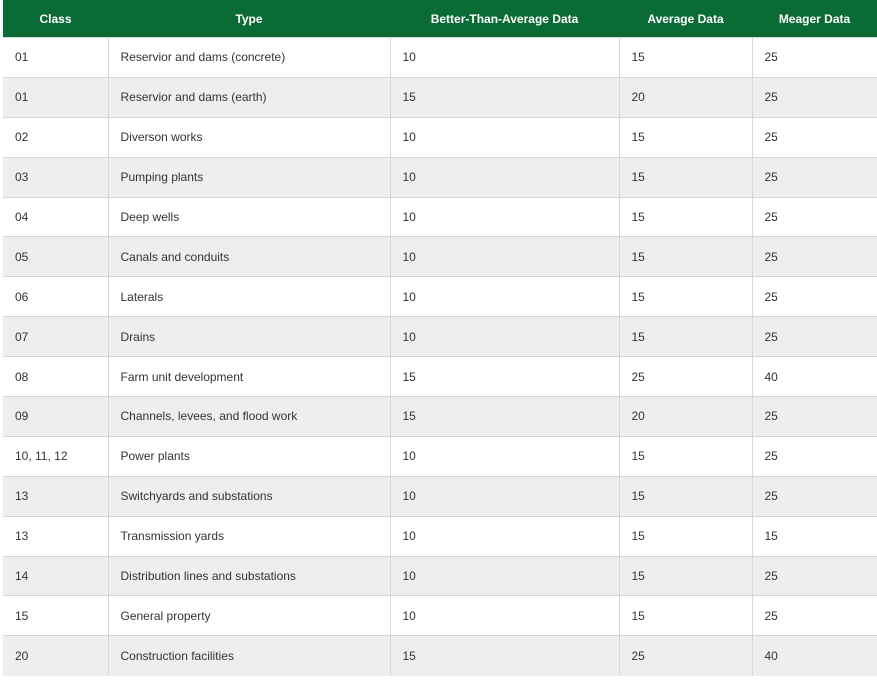 The width and height of the screenshot is (877, 692). What do you see at coordinates (248, 177) in the screenshot?
I see `table-cell: Pumping plants` at bounding box center [248, 177].